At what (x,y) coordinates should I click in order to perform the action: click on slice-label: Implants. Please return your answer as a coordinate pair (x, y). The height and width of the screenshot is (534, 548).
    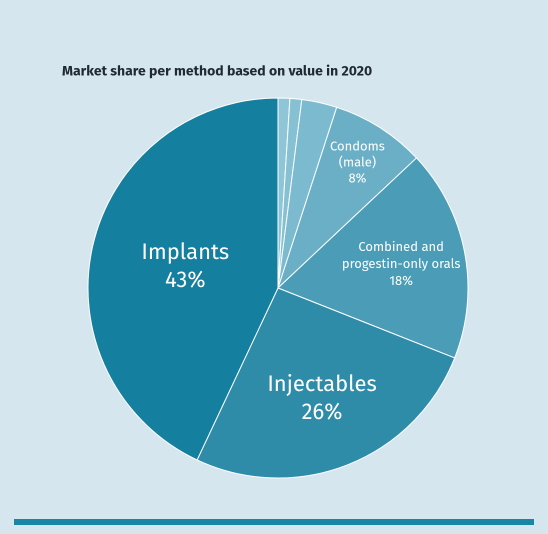
    Looking at the image, I should click on (185, 251).